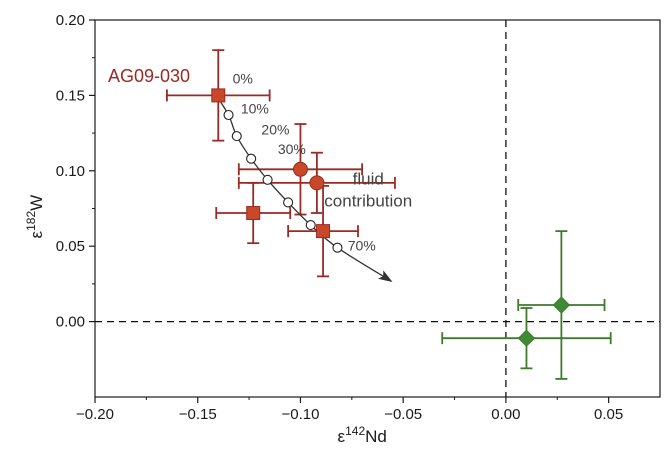 This screenshot has height=454, width=668. Describe the element at coordinates (95, 414) in the screenshot. I see `x-tick-label: −0.20` at that location.